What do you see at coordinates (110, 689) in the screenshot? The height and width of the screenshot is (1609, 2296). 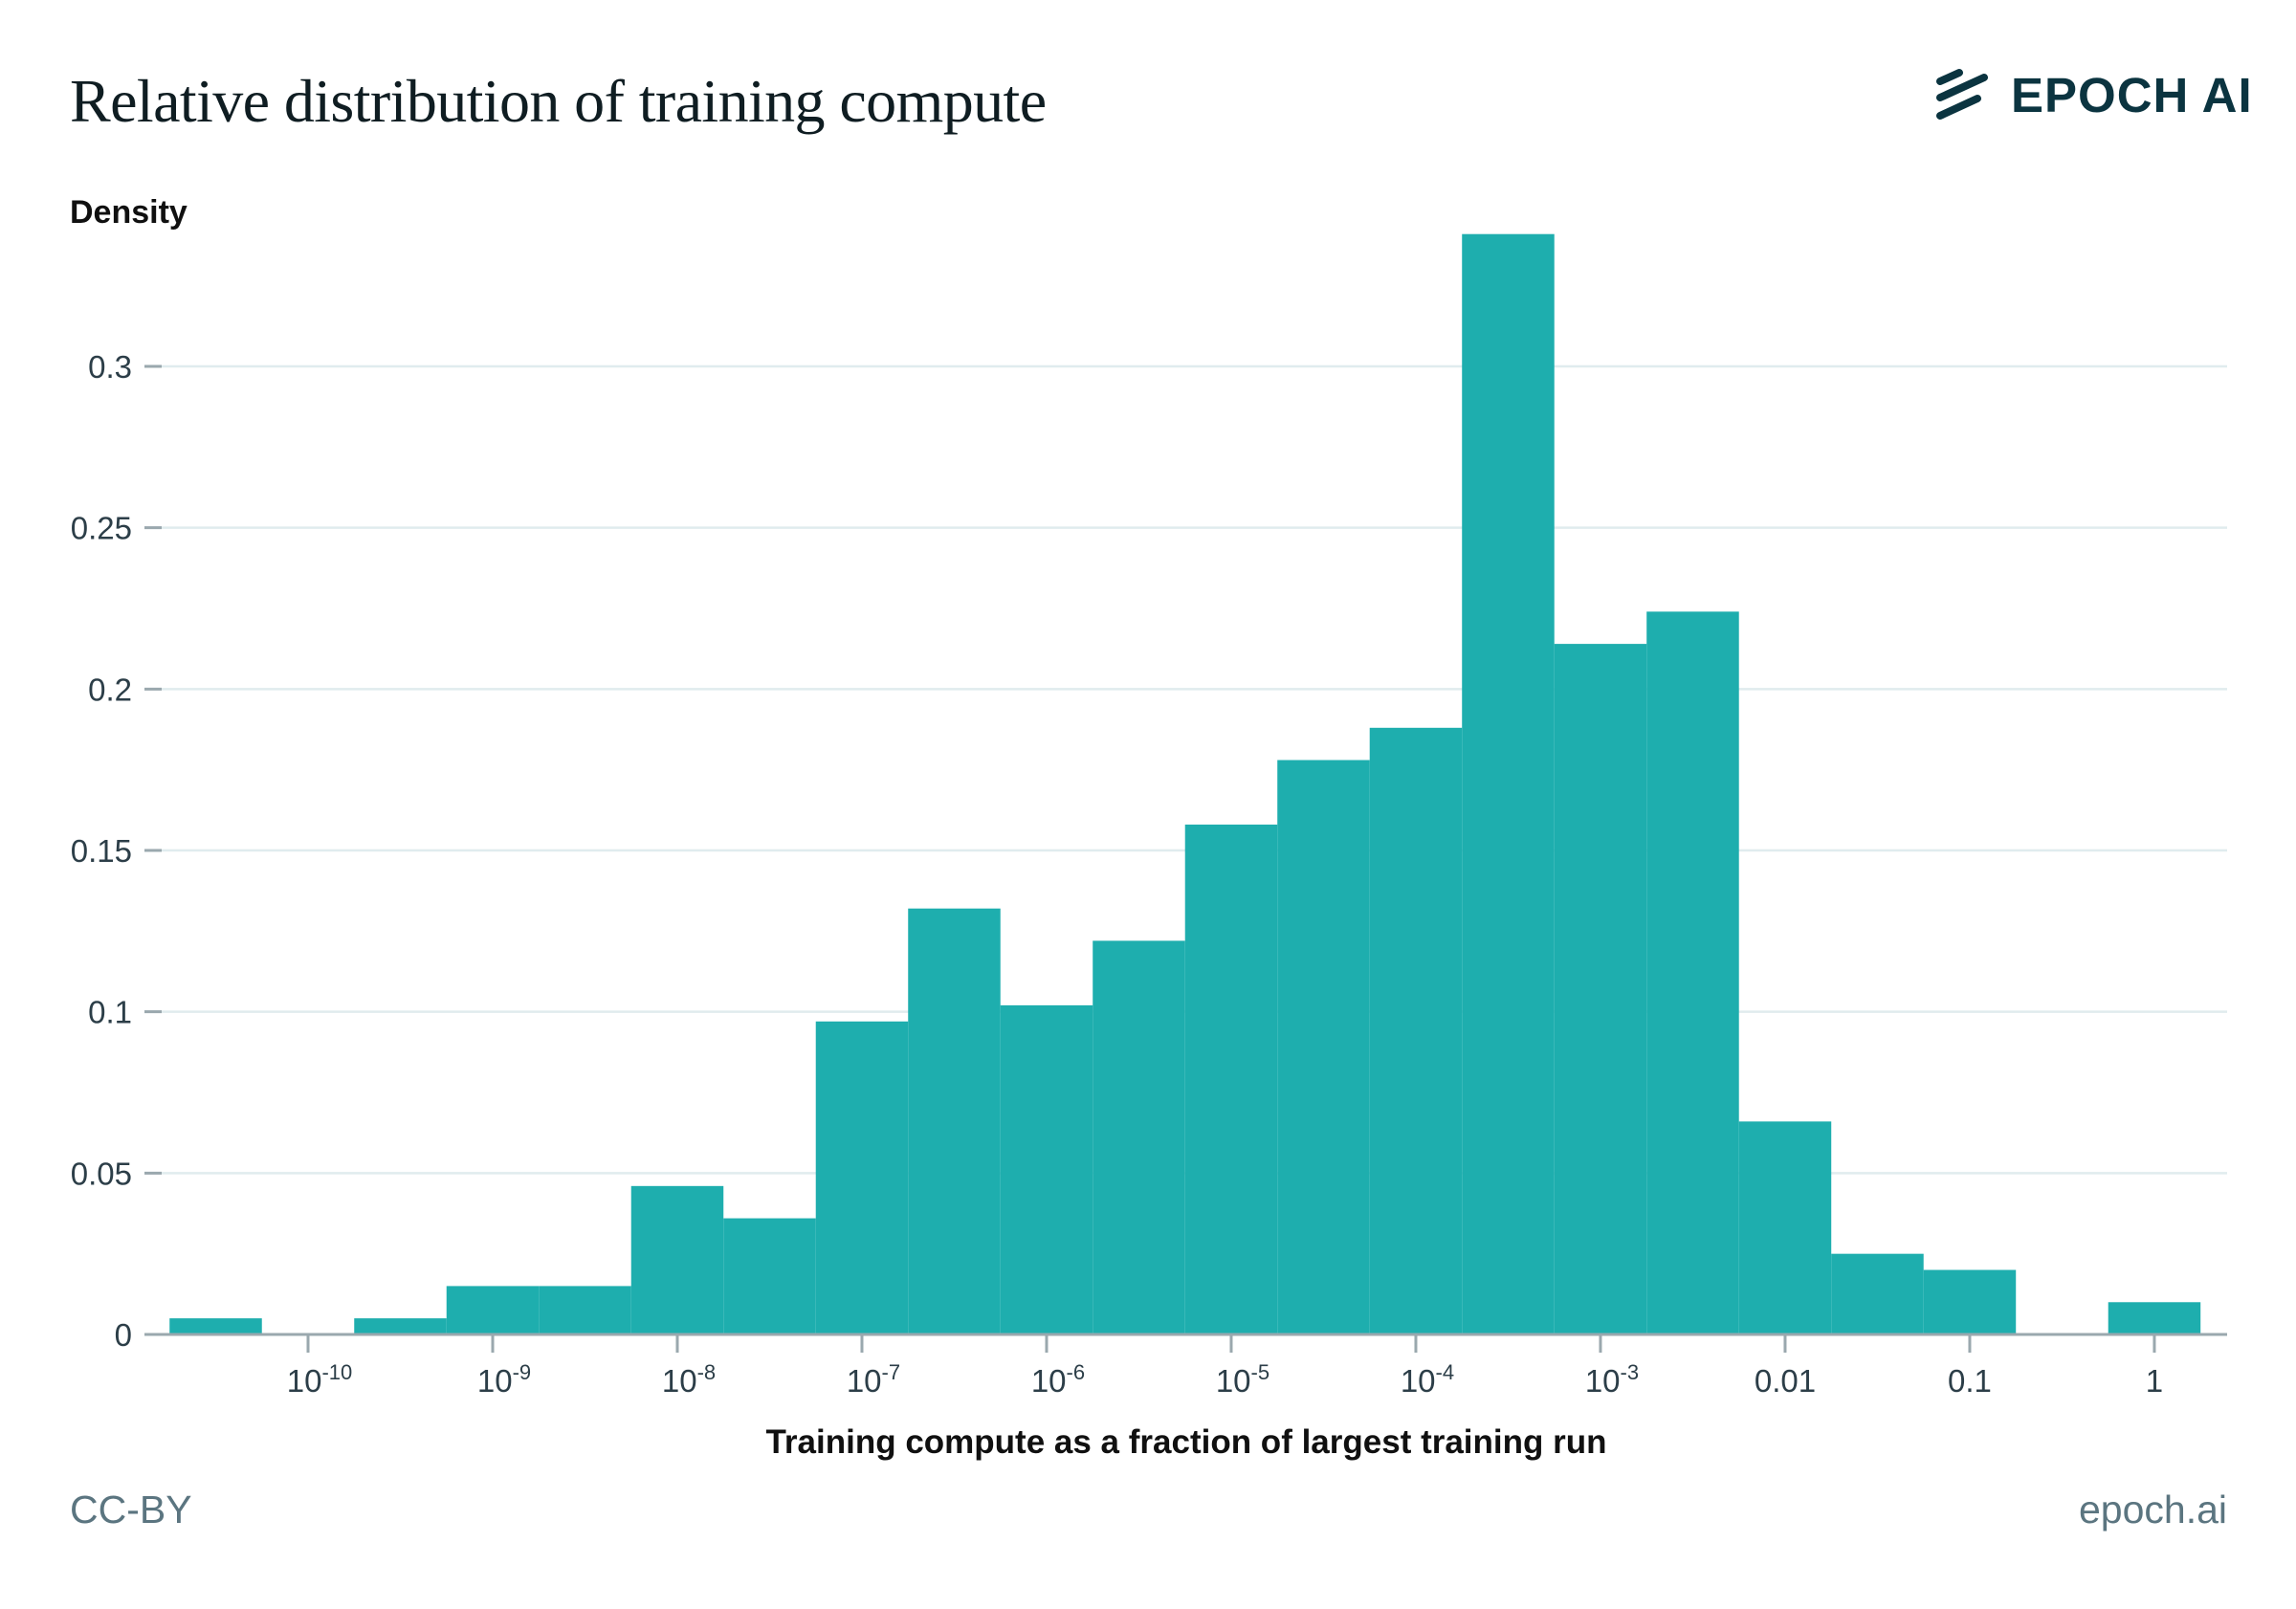 I see `y-tick-label: 0.2` at bounding box center [110, 689].